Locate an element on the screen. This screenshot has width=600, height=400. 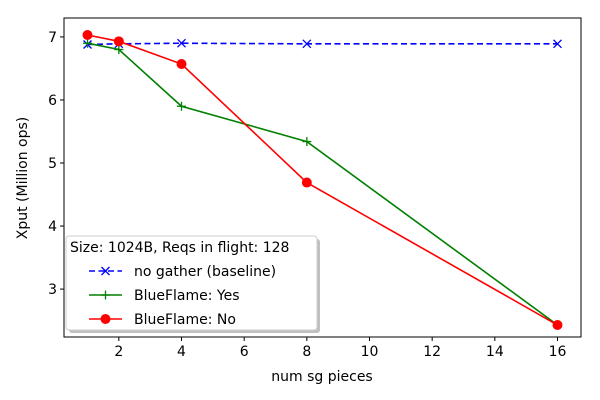
x-axis-ticks: 2 4 6 8 10 12 14 16 is located at coordinates (340, 348).